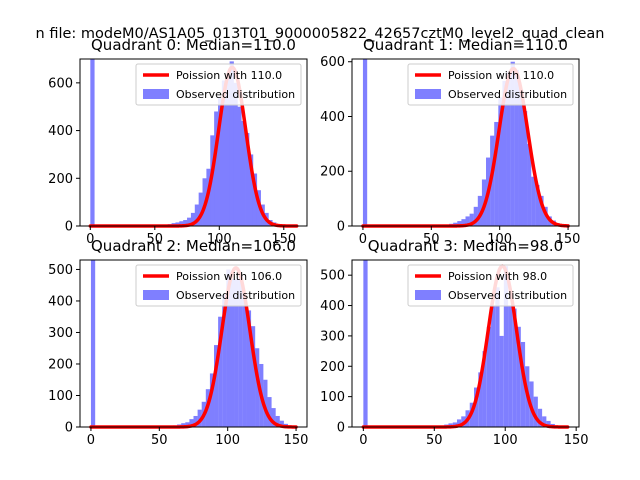 This screenshot has width=640, height=480. Describe the element at coordinates (497, 276) in the screenshot. I see `legend-fit-label: Poission with 98.0` at that location.